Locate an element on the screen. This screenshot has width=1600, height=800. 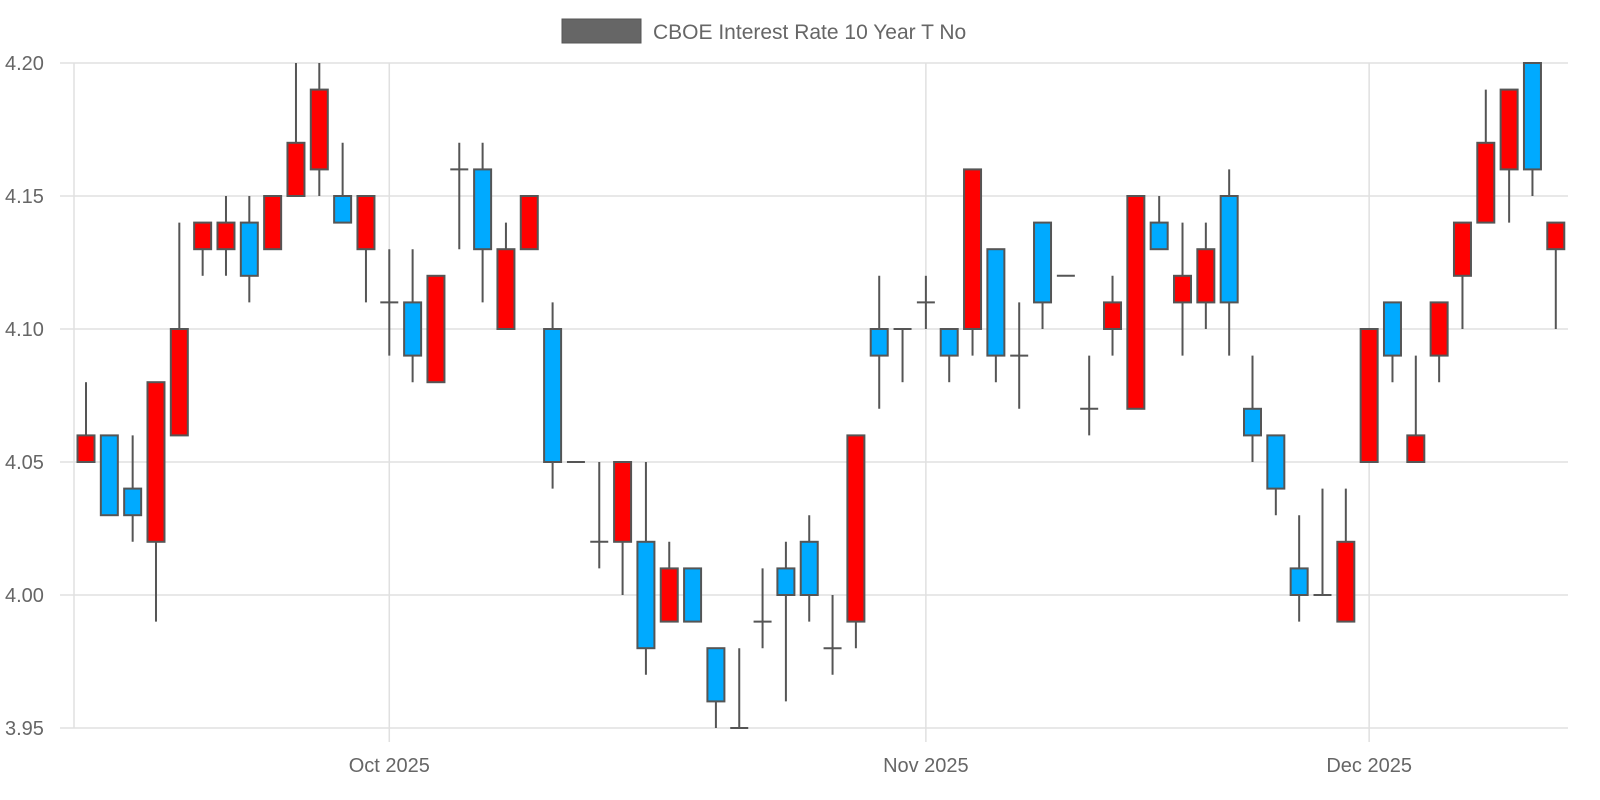
y-tick-label: 4.10 is located at coordinates (24, 330).